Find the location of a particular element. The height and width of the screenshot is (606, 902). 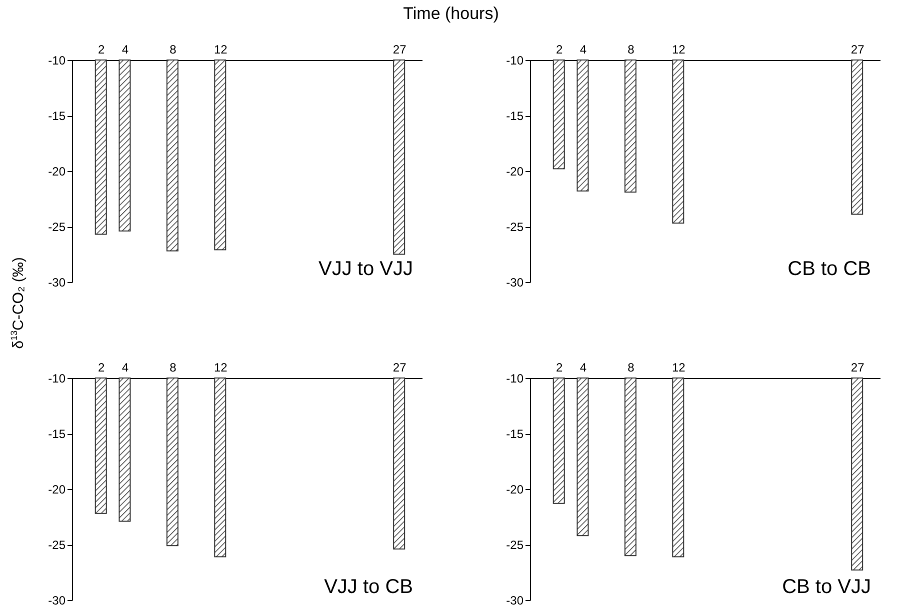

x-axis-title: Time (hours) is located at coordinates (451, 14).